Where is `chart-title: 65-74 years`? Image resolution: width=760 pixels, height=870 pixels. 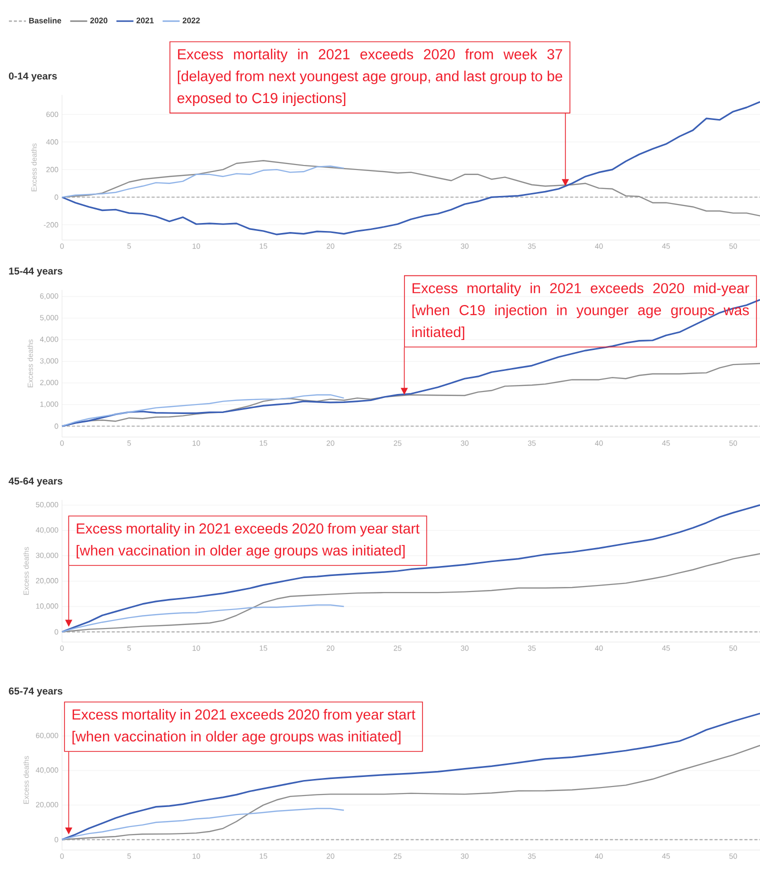 chart-title: 65-74 years is located at coordinates (35, 692).